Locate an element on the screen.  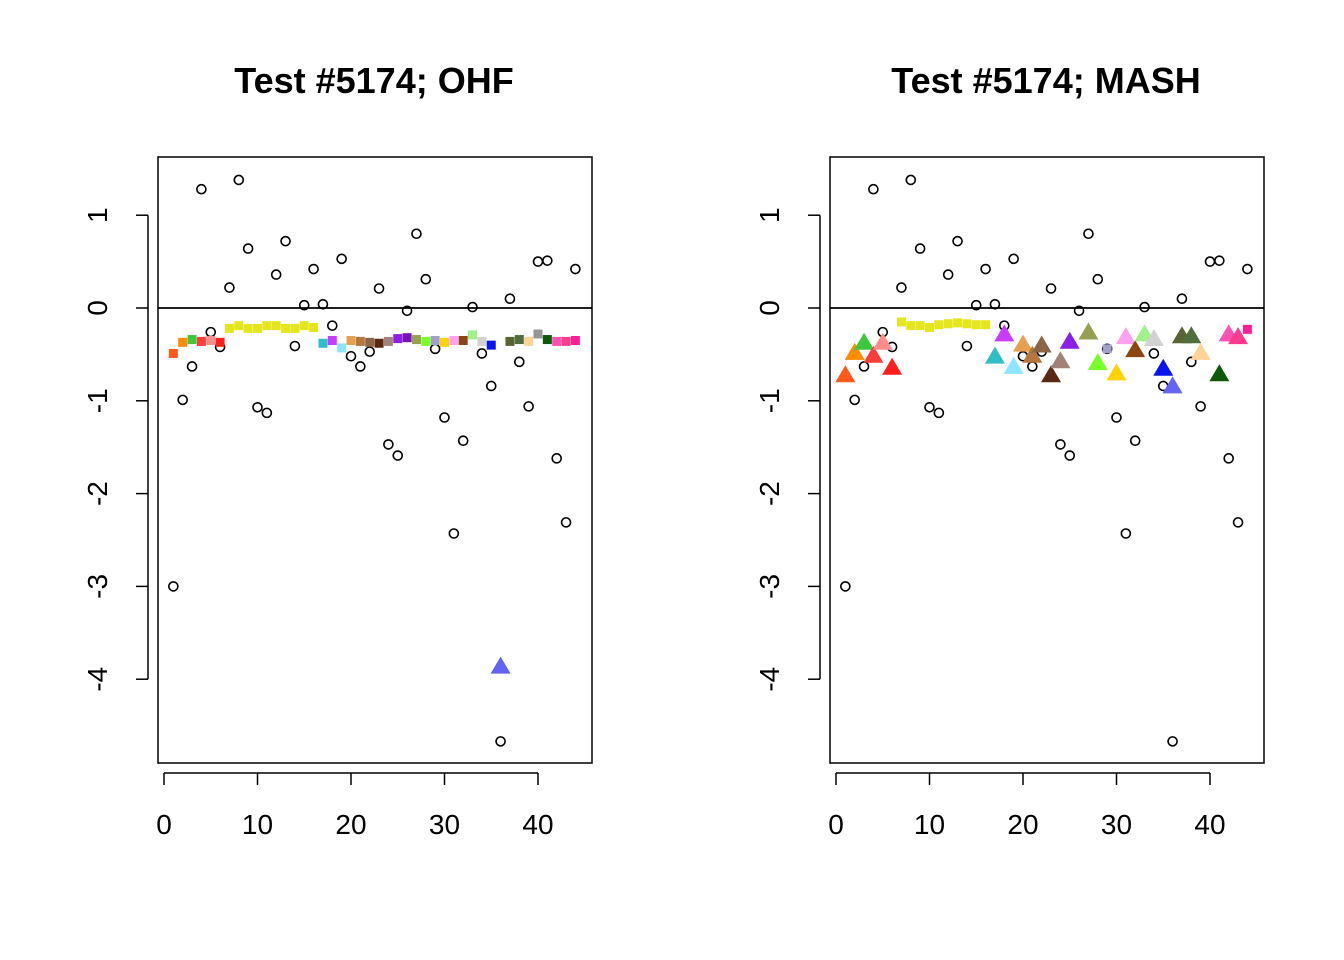
chart-title: Test #5174; OHF is located at coordinates (373, 80).